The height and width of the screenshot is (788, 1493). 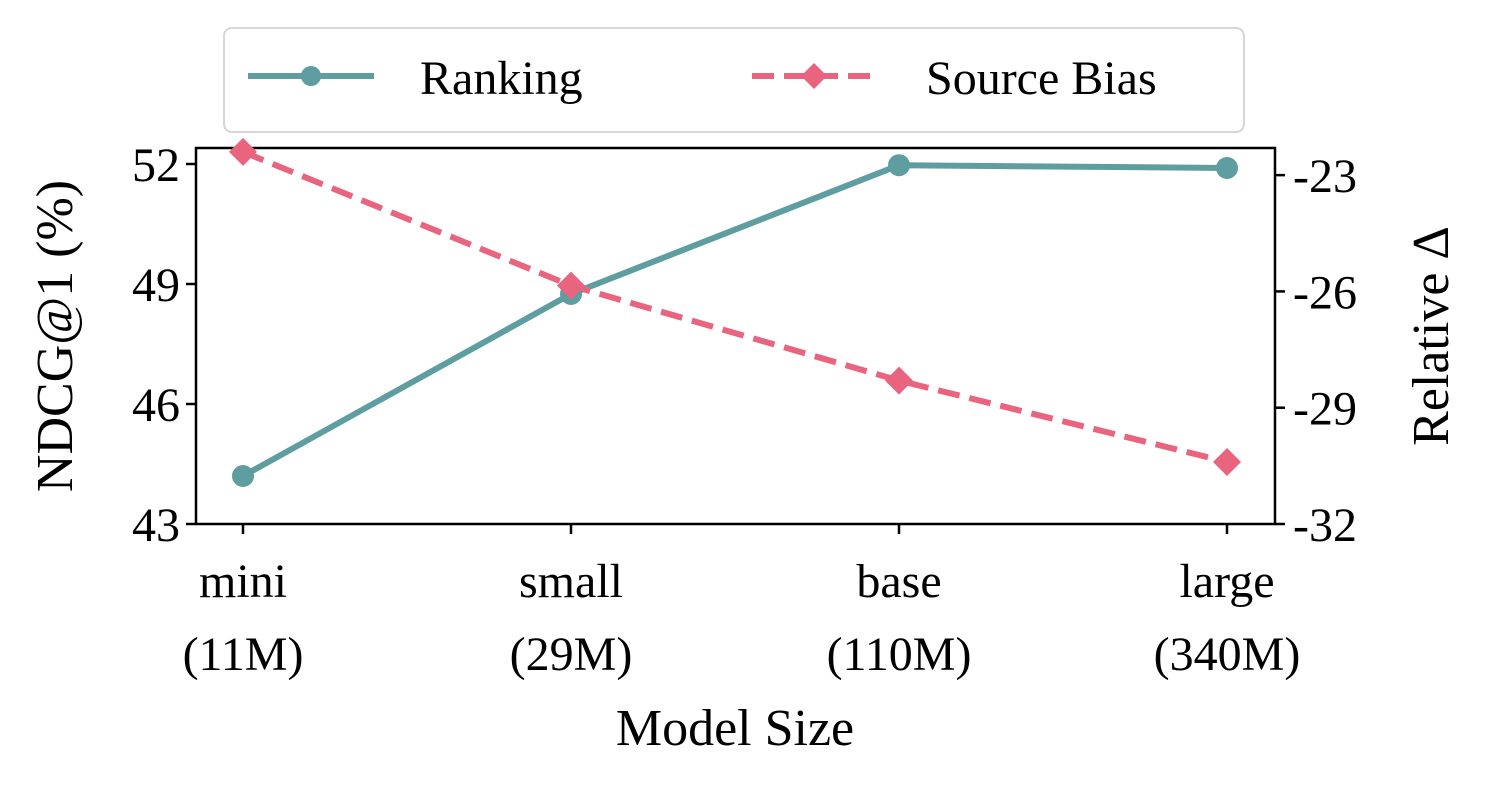 What do you see at coordinates (1316, 351) in the screenshot?
I see `right-axis-ticks: -32 -29 -26 -23` at bounding box center [1316, 351].